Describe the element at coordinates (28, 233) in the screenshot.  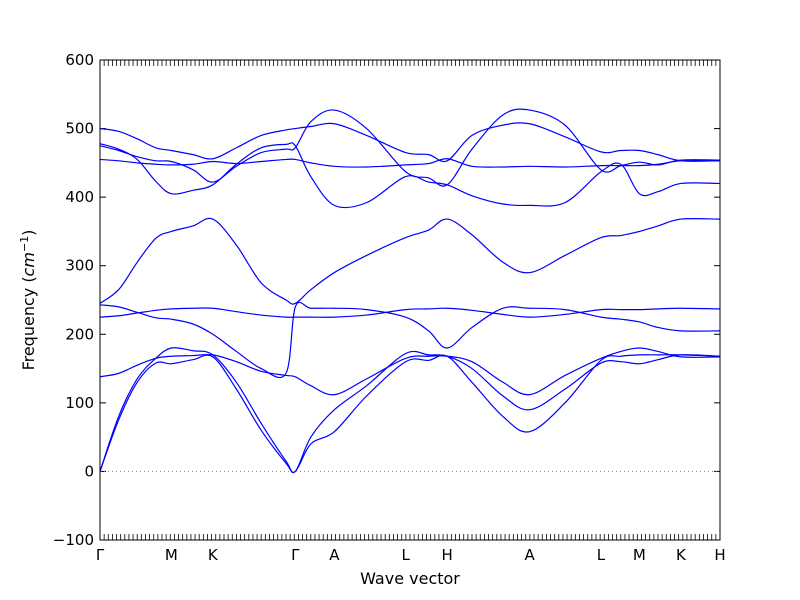
I see `y-axis-title-suffix: )` at that location.